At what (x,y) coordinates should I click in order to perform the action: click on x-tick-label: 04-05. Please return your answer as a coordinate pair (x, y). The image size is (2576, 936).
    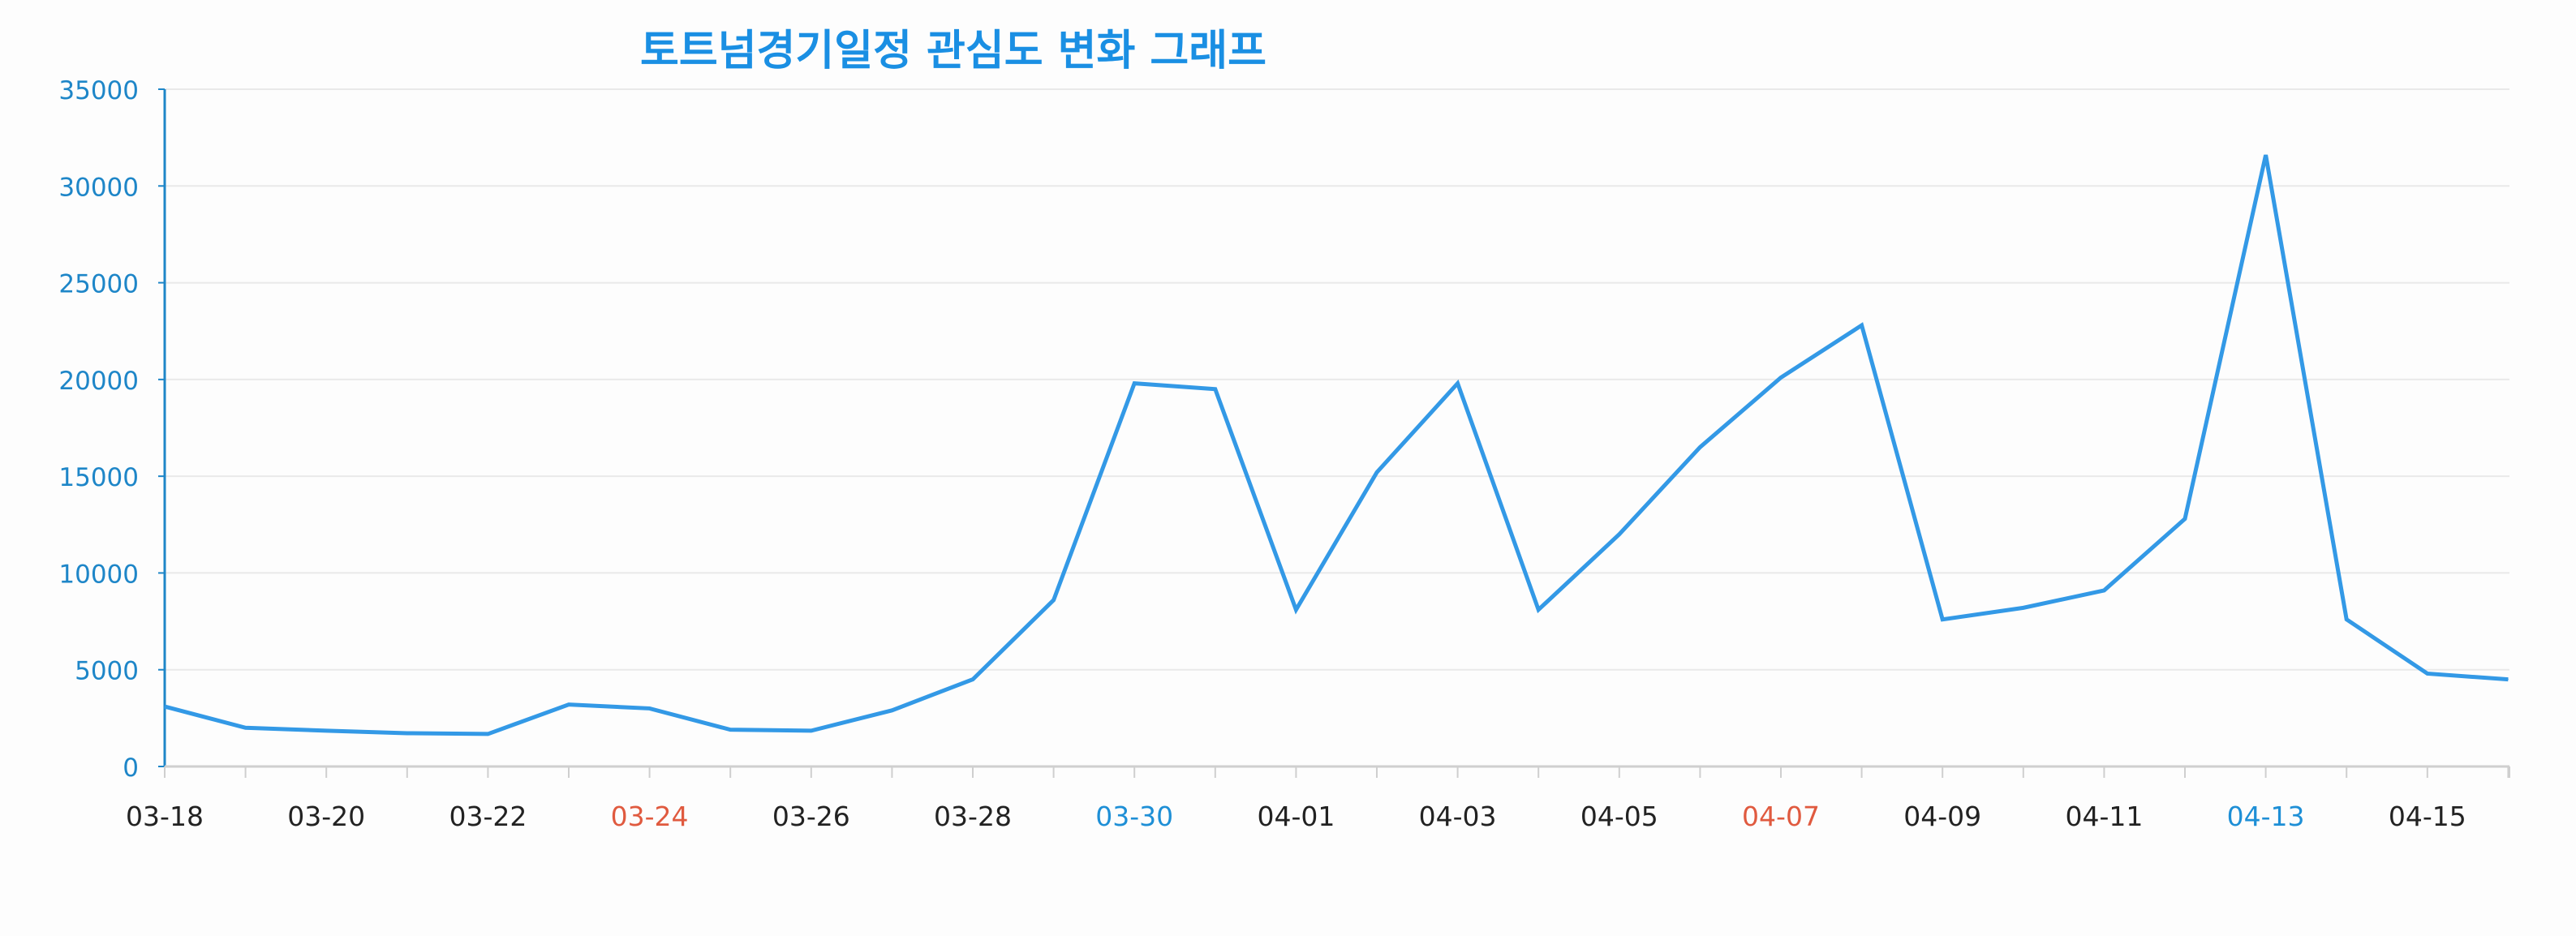
    Looking at the image, I should click on (1619, 817).